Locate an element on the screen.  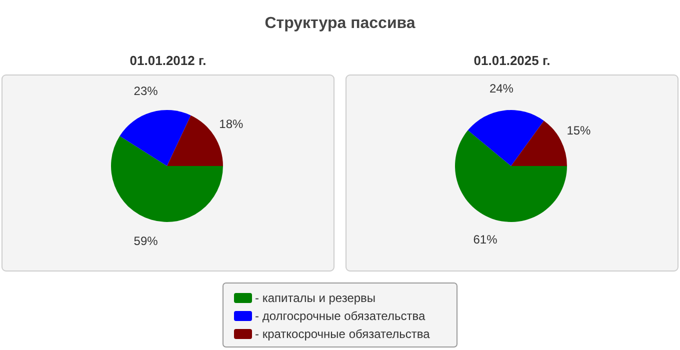
legend-label: - долгосрочные обязательства is located at coordinates (340, 316).